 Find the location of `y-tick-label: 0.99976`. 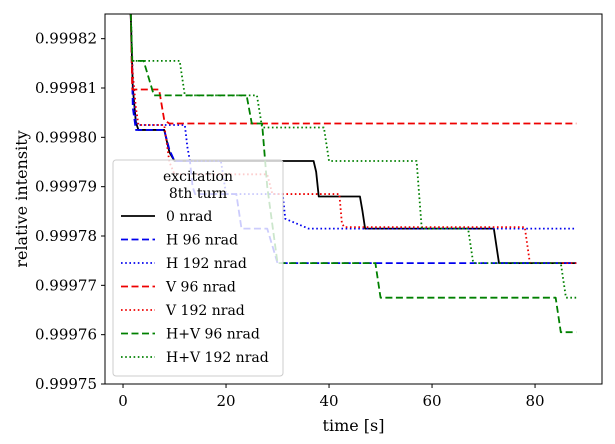

y-tick-label: 0.99976 is located at coordinates (66, 335).